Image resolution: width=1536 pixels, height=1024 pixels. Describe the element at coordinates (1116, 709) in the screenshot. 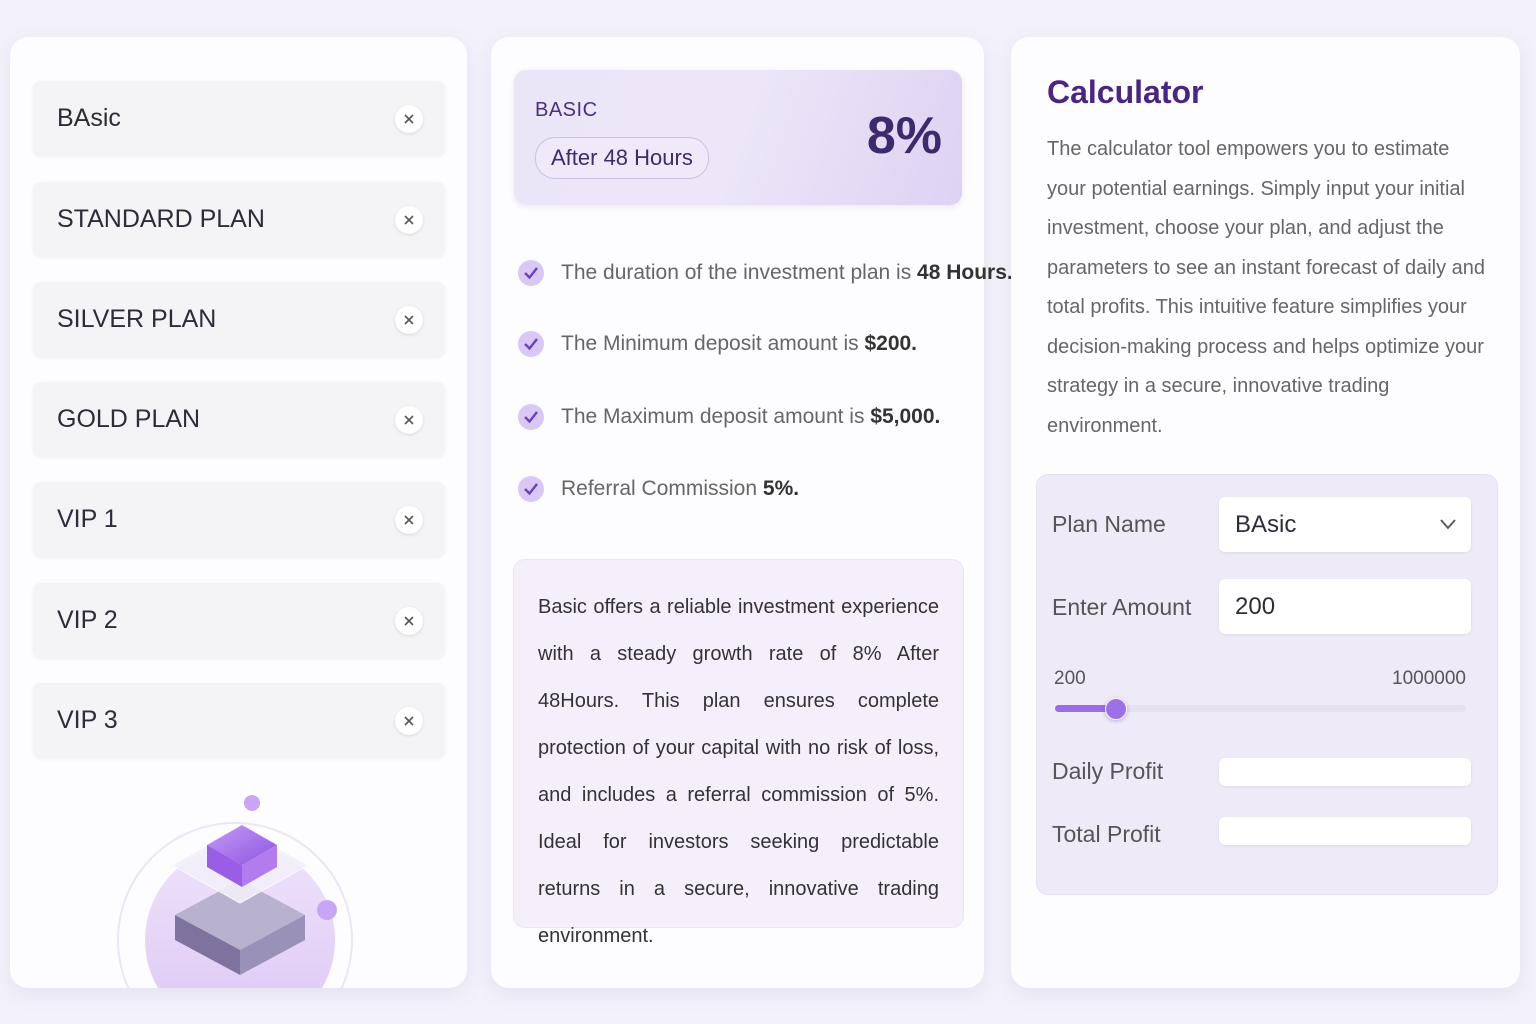

I see `slider-thumb` at that location.